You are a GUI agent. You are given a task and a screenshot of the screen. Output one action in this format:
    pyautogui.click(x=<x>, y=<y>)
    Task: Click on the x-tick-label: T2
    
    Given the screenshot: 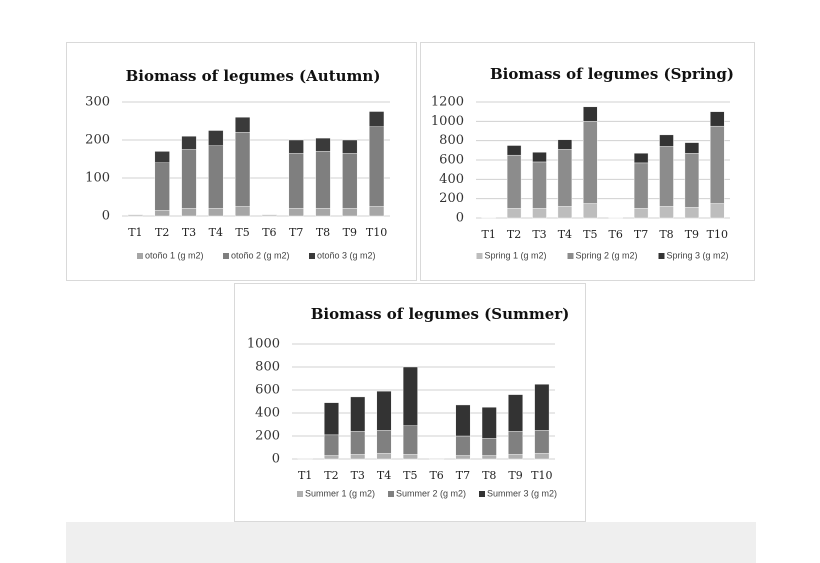 What is the action you would take?
    pyautogui.click(x=331, y=475)
    